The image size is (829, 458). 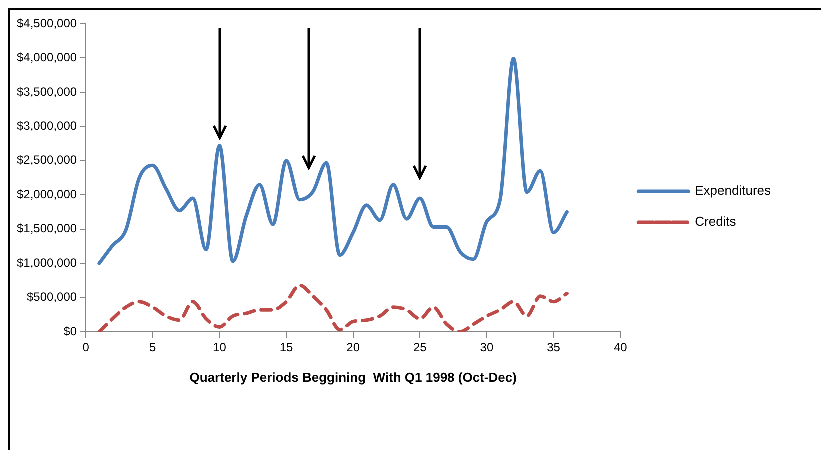 What do you see at coordinates (287, 347) in the screenshot?
I see `x-tick-label: 15` at bounding box center [287, 347].